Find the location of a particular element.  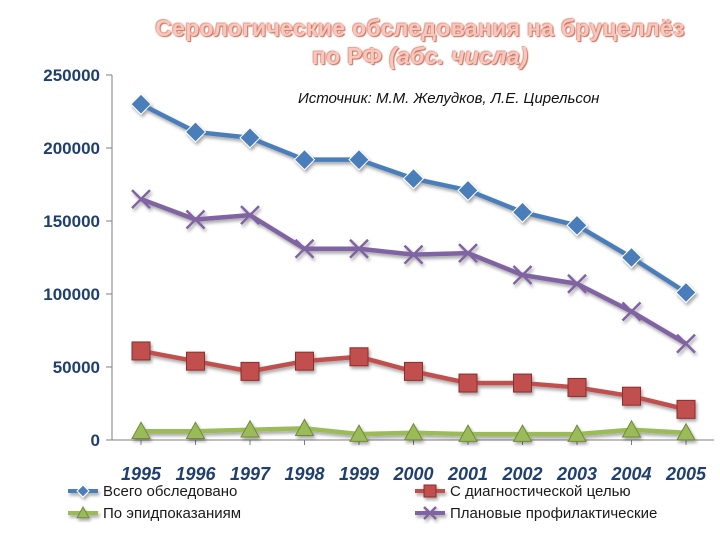

y-tick-label: 250000 is located at coordinates (71, 75).